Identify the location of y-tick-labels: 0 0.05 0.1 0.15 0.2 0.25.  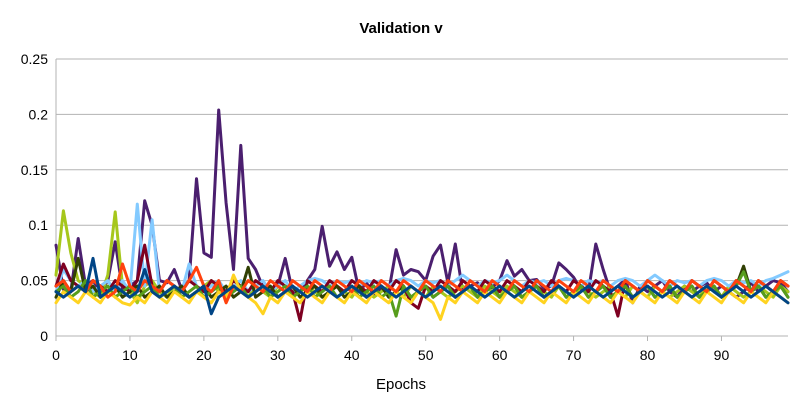
(34, 197).